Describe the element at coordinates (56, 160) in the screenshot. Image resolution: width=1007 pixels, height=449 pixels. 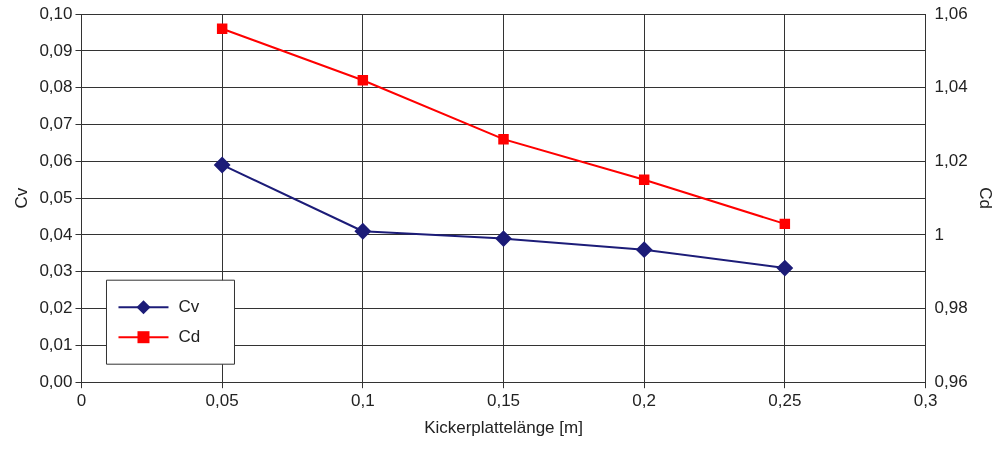
I see `y-tick-label: 0,06` at that location.